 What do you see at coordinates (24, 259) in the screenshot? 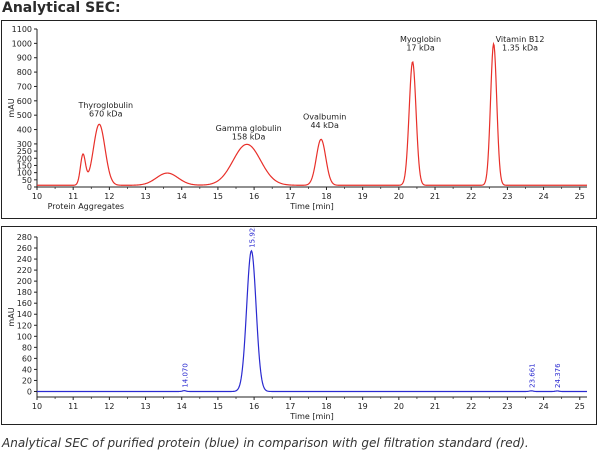
I see `y-tick-label: 240` at bounding box center [24, 259].